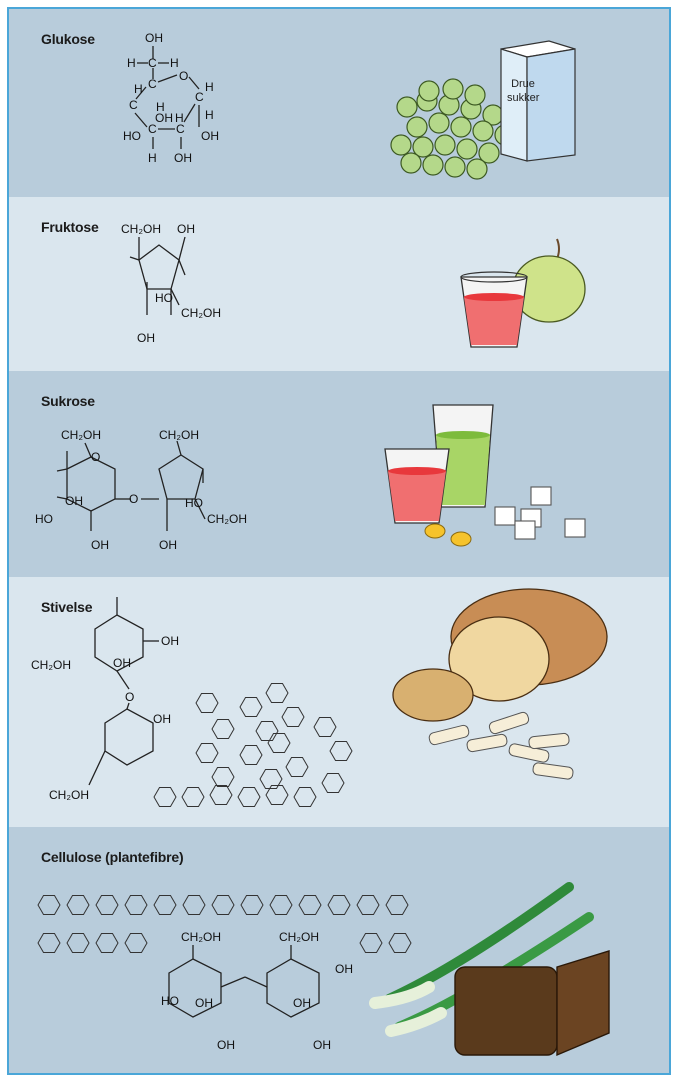 This screenshot has width=680, height=1084. Describe the element at coordinates (68, 39) in the screenshot. I see `panel-title-glukose: Glukose` at that location.